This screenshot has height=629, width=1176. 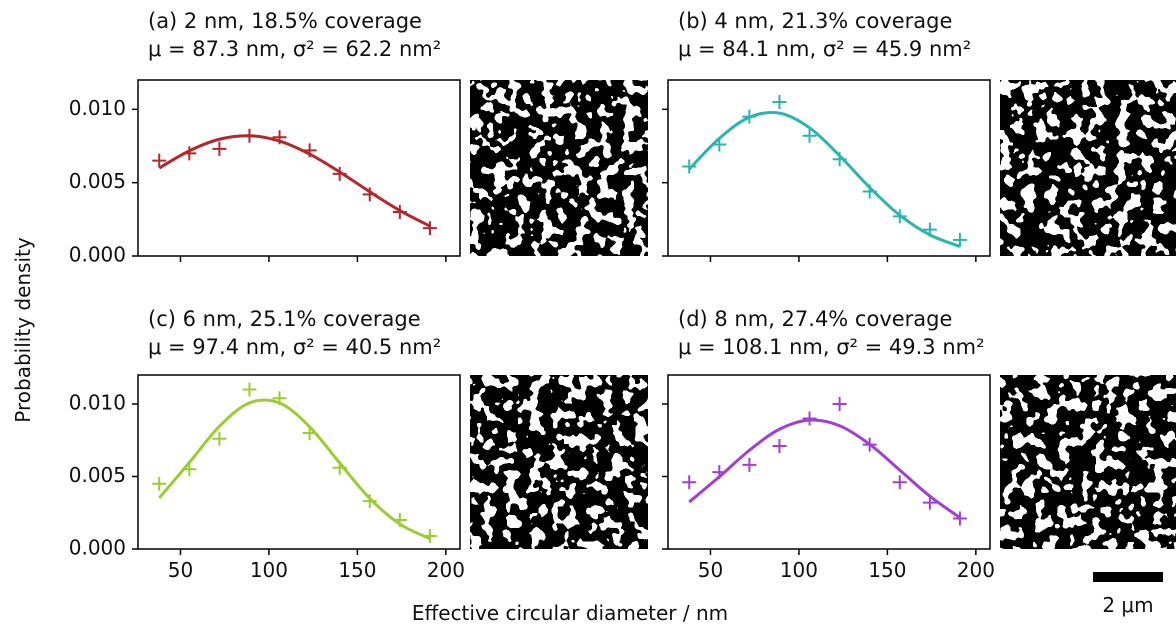 What do you see at coordinates (285, 21) in the screenshot?
I see `chart-title: (a) 2 nm, 18.5% coverage` at bounding box center [285, 21].